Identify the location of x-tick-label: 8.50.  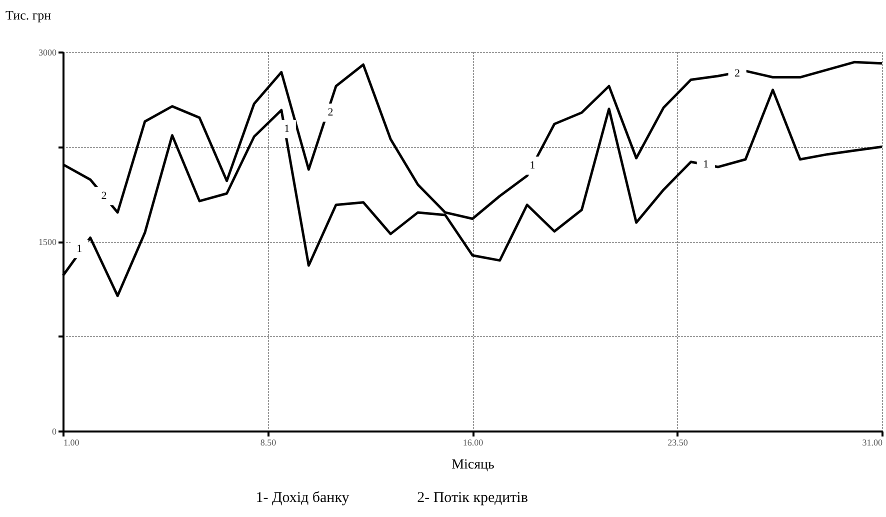
(268, 443).